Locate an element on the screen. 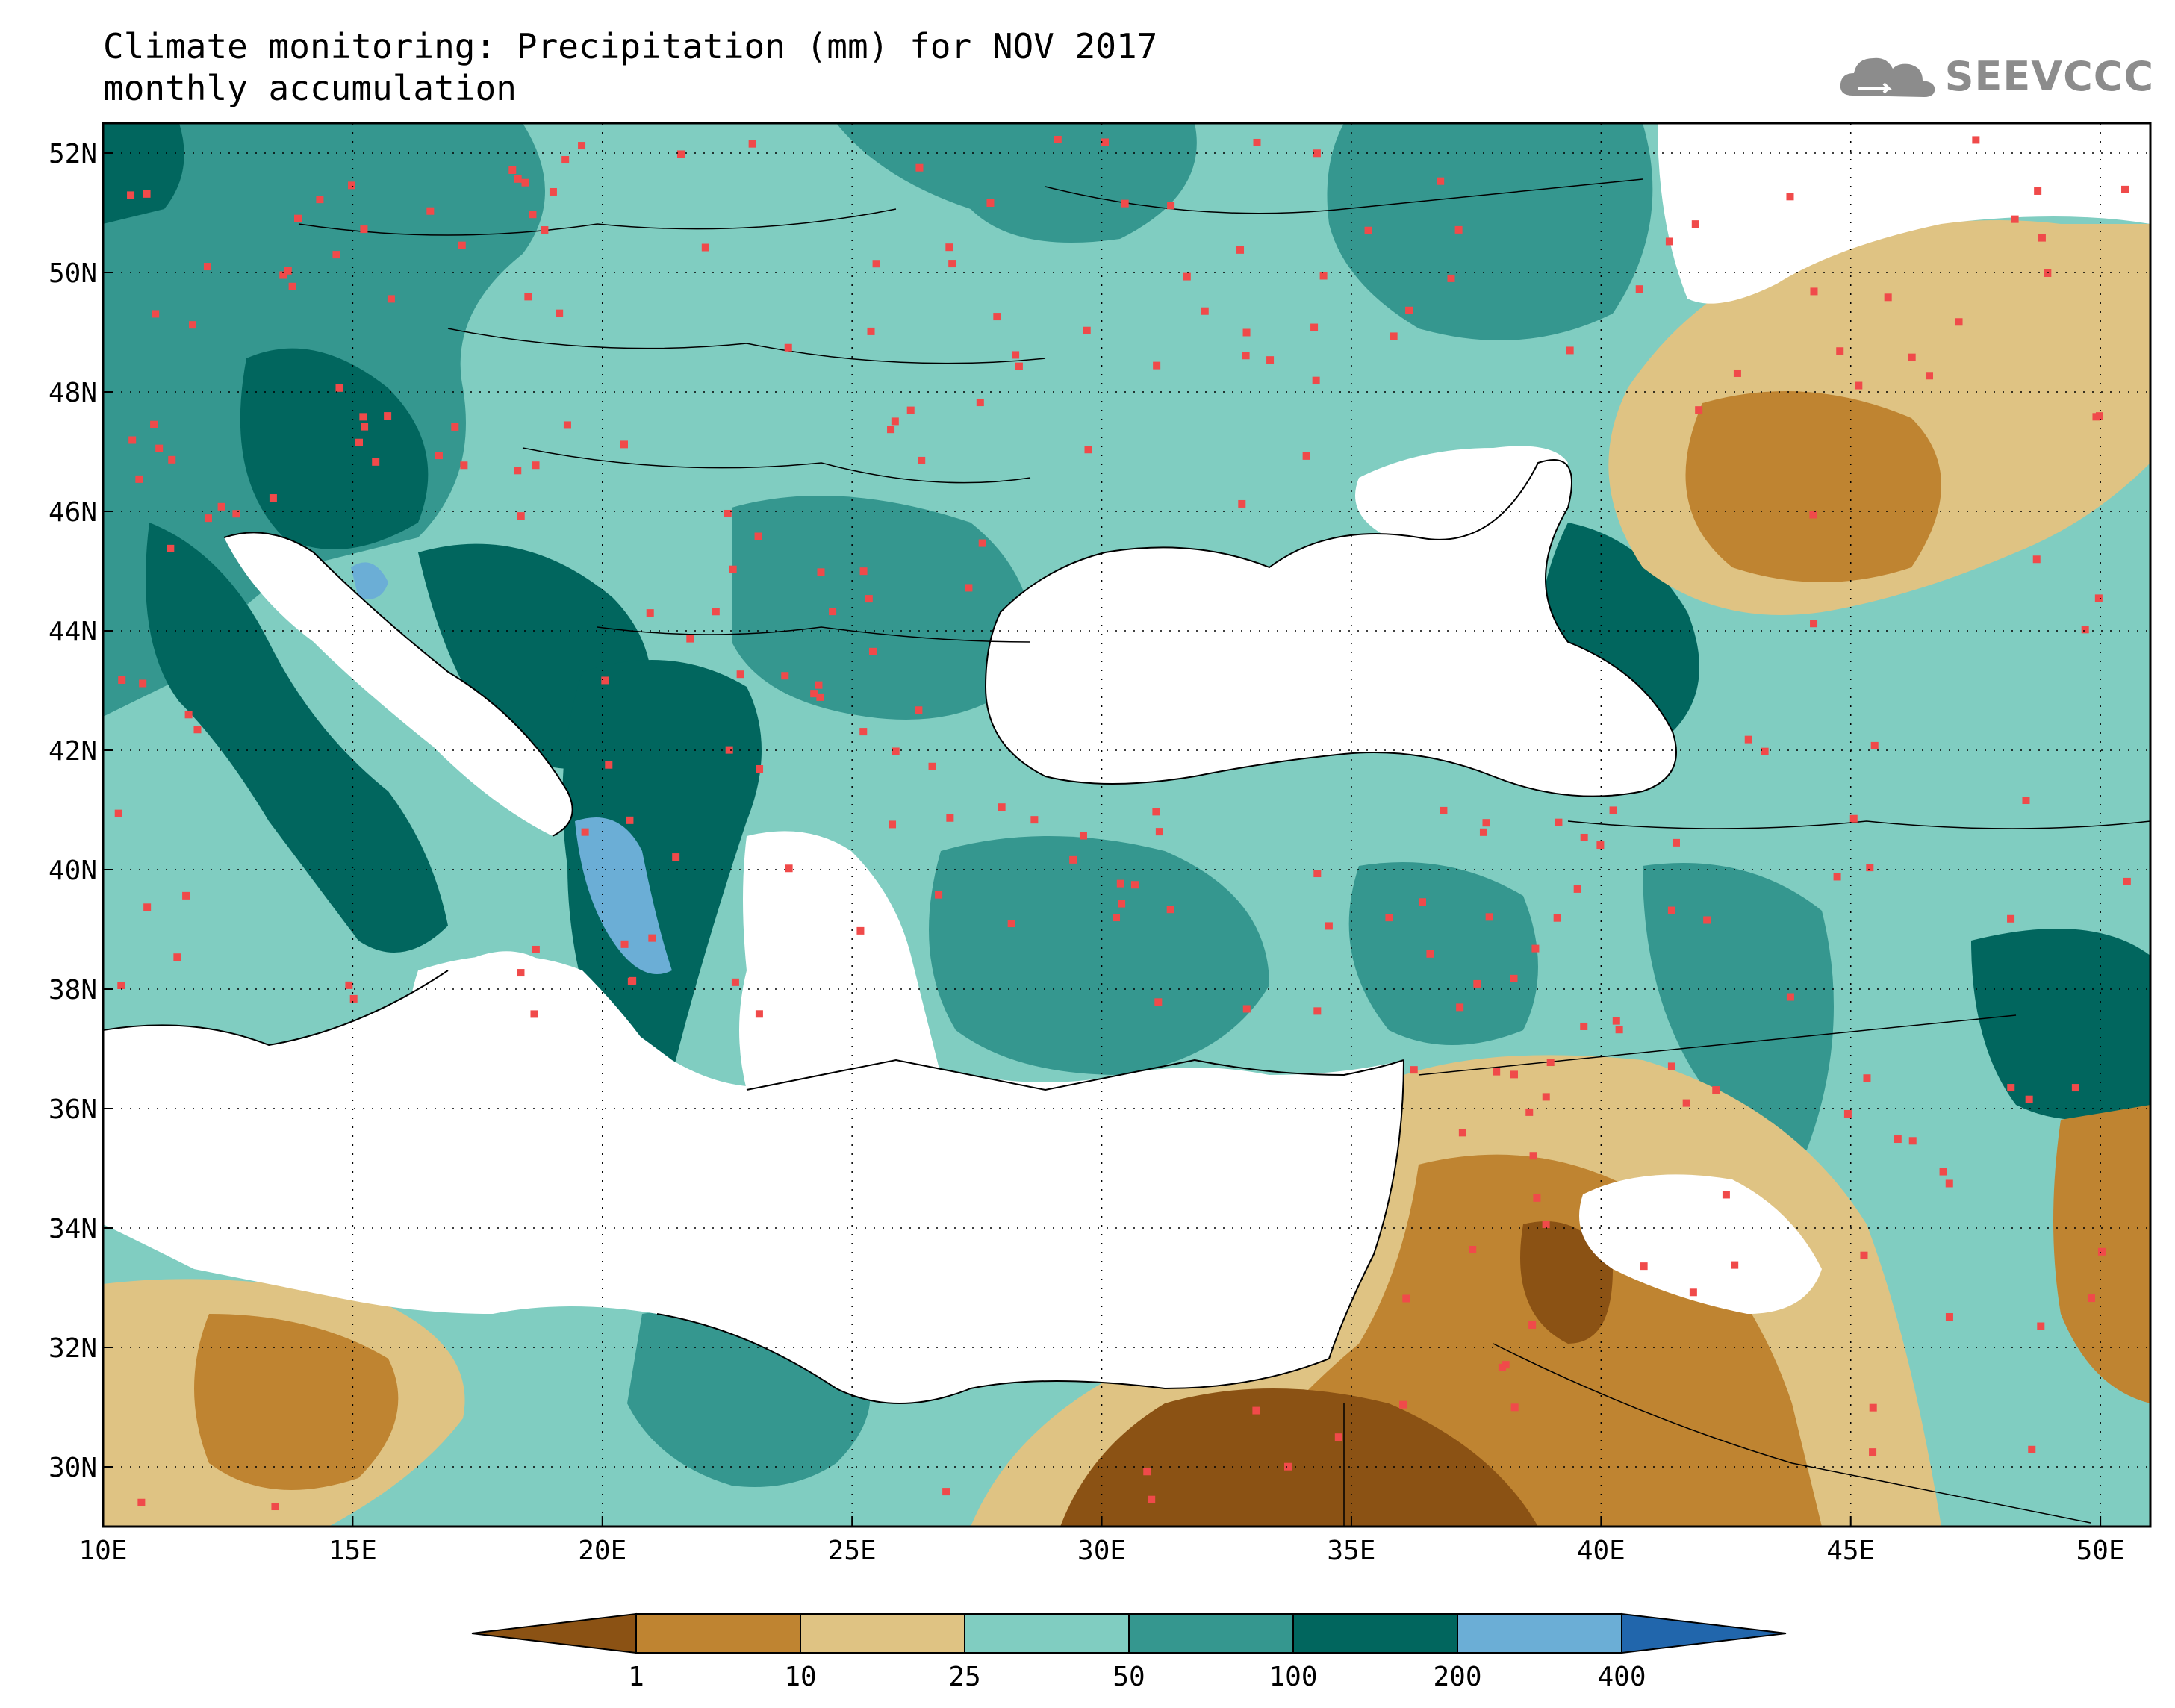 This screenshot has height=1708, width=2175. lon-tick-label: 15E is located at coordinates (353, 1551).